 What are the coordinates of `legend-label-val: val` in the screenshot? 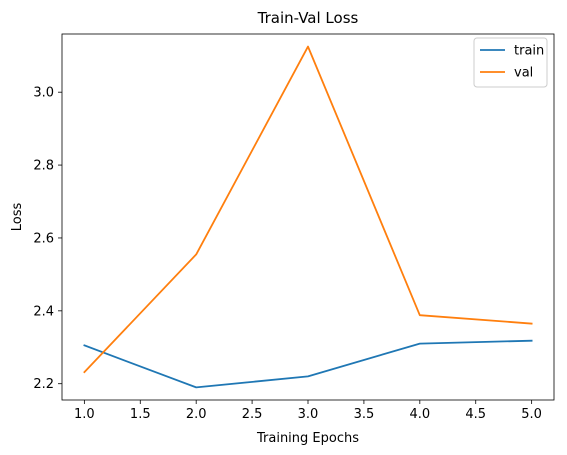 It's located at (523, 73).